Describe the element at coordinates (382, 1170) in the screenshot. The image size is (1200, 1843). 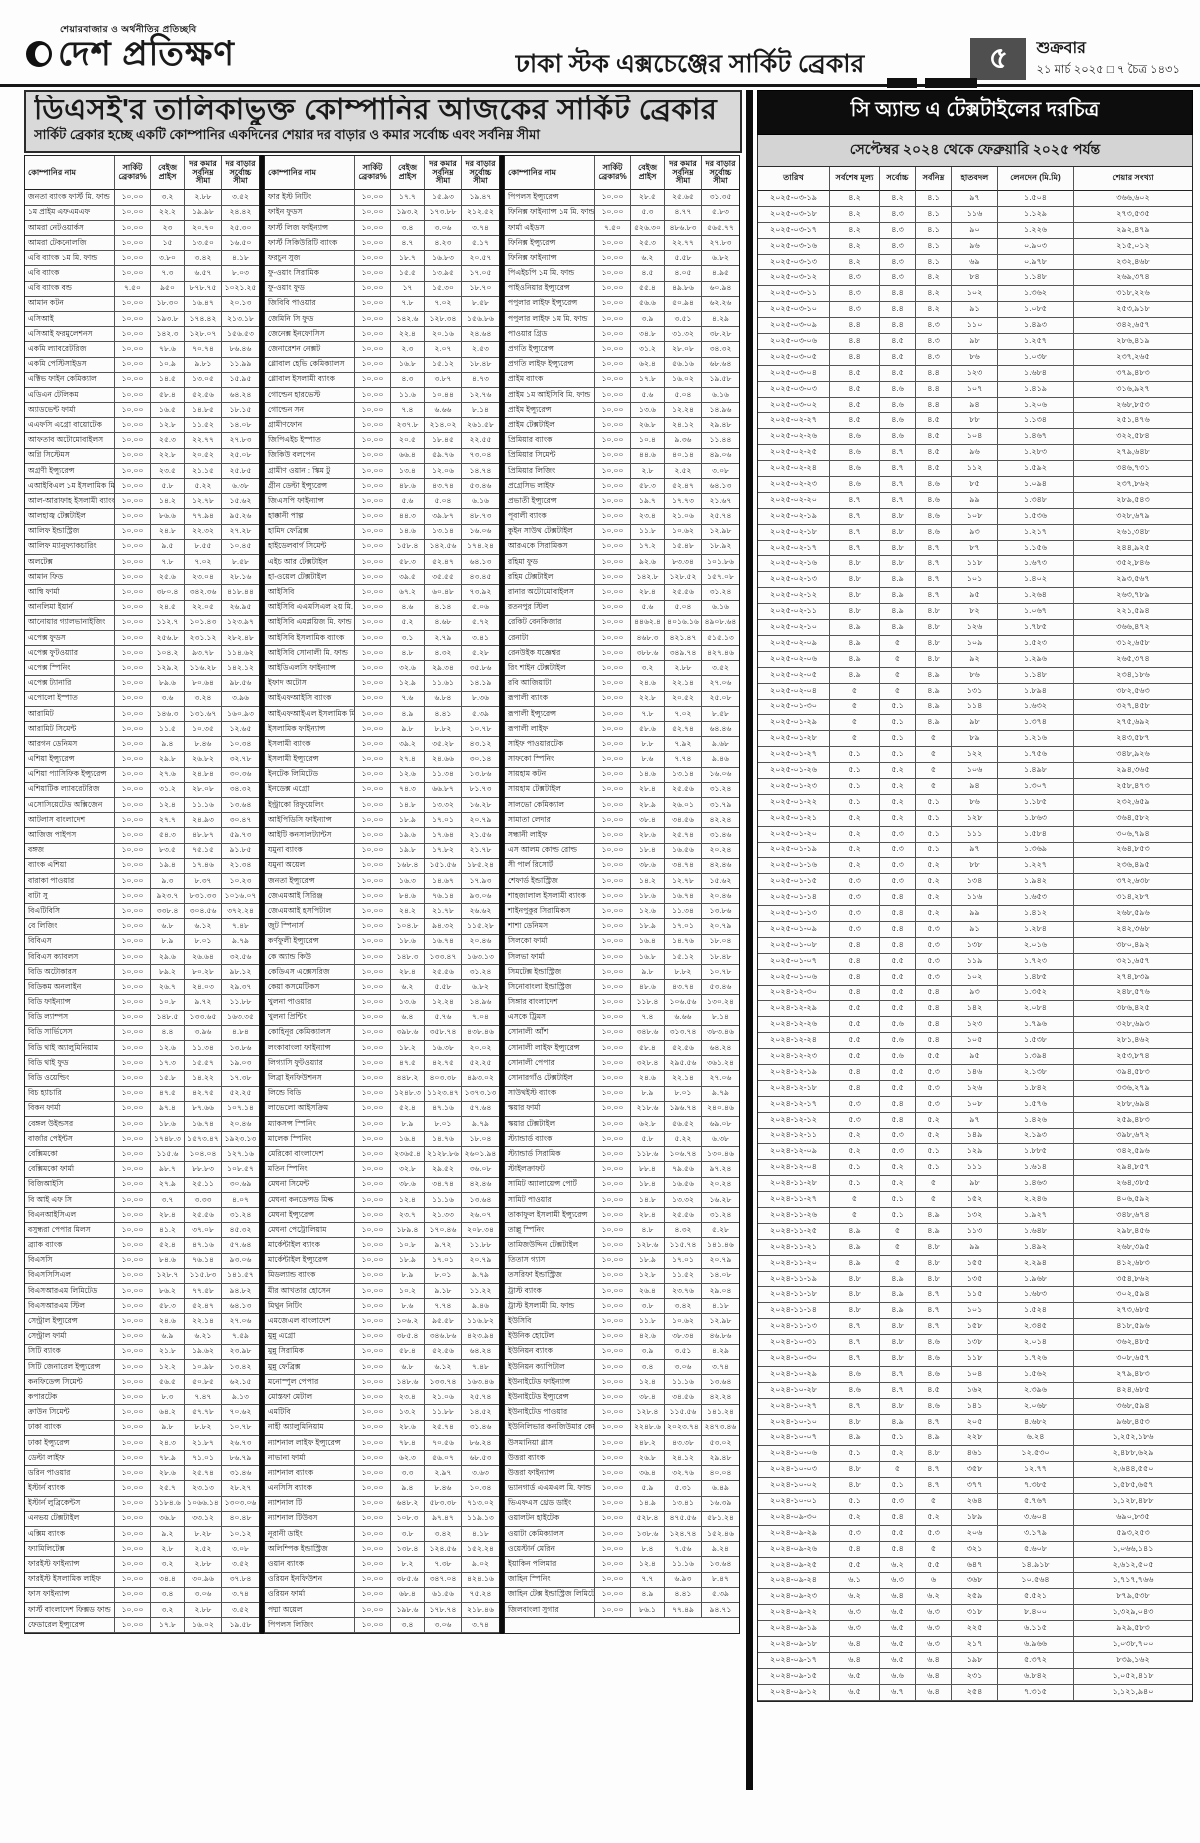
I see `table-row: মতিন স্পিনিং ১০.০০ ৩২.৮ ২৯.৫২ ৩৬.০৮` at that location.